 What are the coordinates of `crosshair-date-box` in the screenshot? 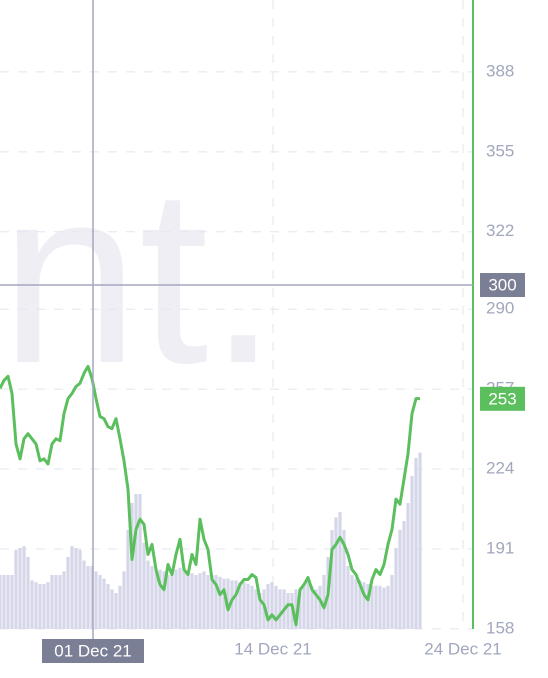 It's located at (93, 651).